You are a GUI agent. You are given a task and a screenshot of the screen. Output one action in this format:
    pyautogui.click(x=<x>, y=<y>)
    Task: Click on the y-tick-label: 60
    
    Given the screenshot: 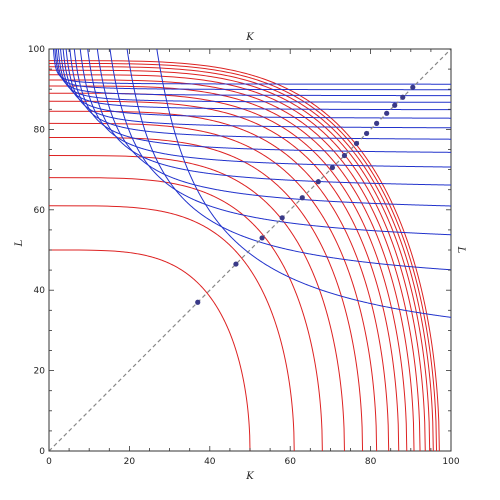 What is the action you would take?
    pyautogui.click(x=40, y=211)
    